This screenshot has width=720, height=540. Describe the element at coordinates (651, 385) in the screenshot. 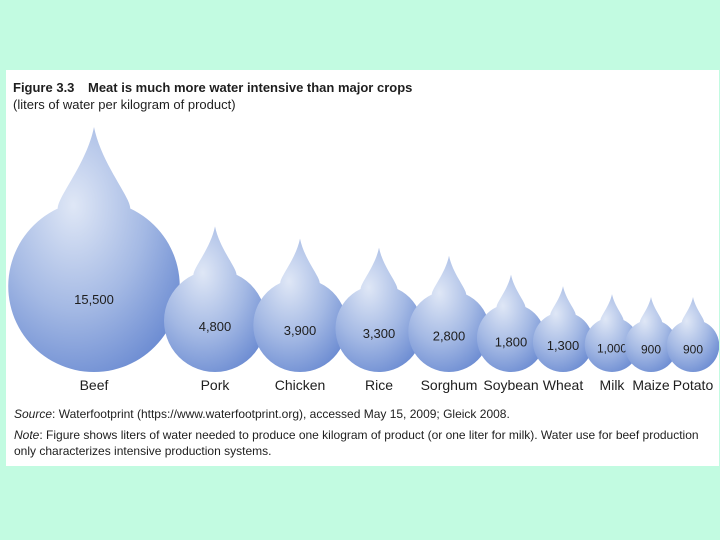

I see `category-label: Maize` at that location.